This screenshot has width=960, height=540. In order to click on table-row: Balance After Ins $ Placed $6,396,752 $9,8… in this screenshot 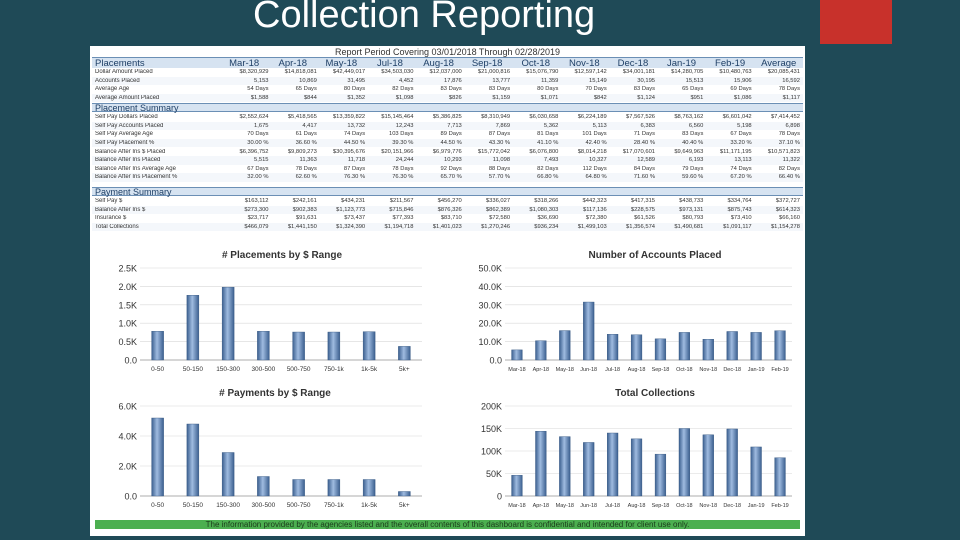, I will do `click(447, 151)`.